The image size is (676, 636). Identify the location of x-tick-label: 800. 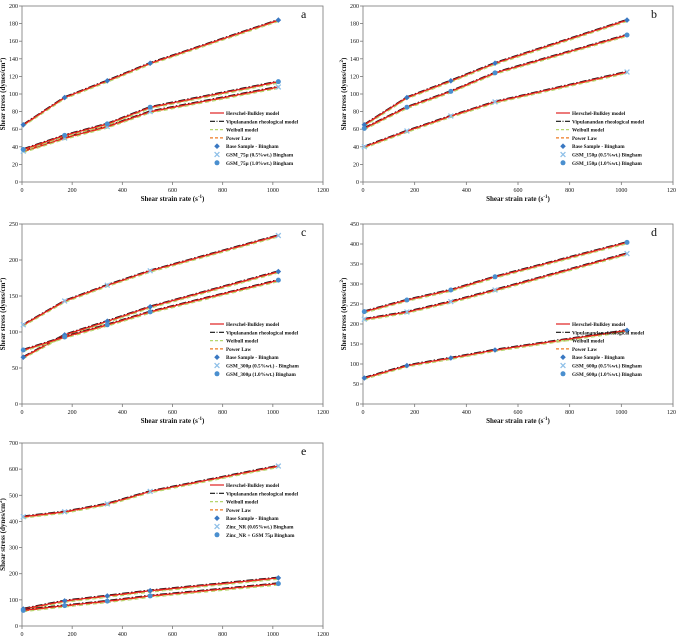
(569, 413).